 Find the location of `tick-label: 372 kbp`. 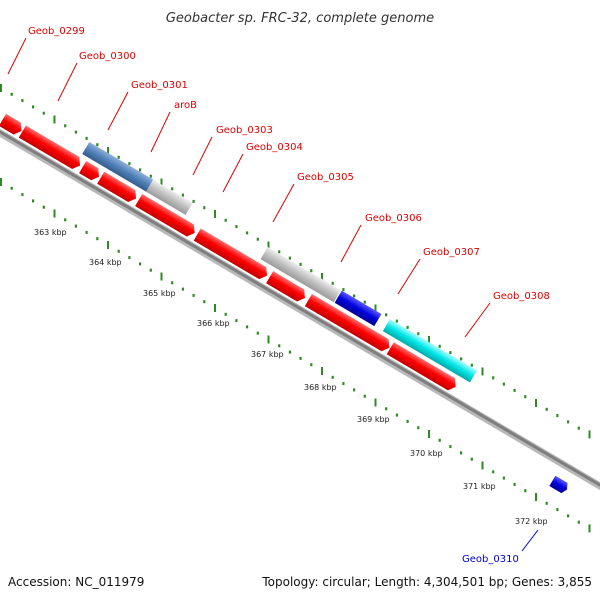

tick-label: 372 kbp is located at coordinates (531, 521).